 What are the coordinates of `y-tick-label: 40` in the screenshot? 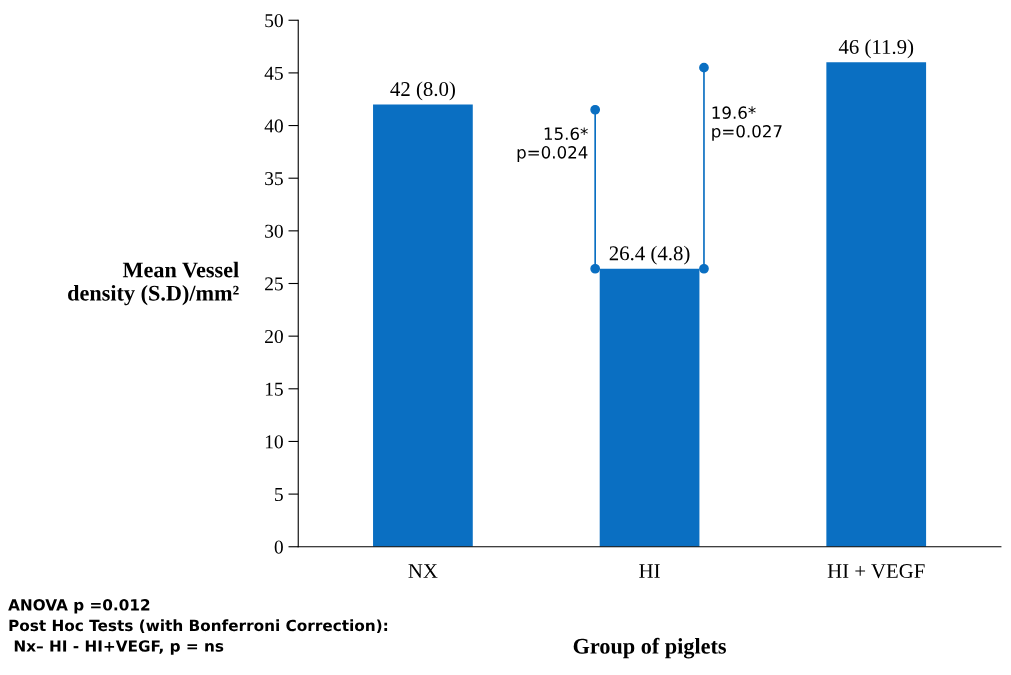 It's located at (273, 126).